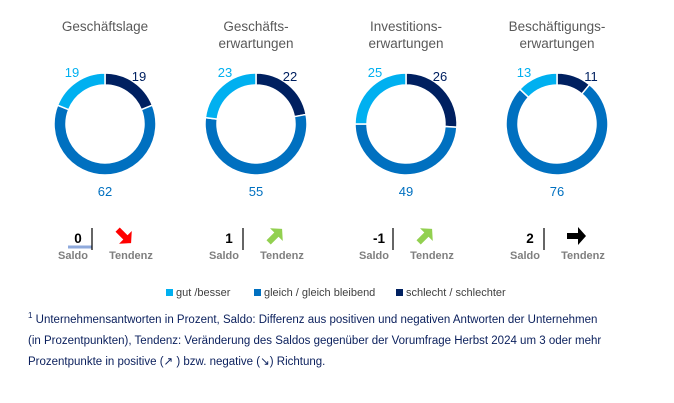 This screenshot has width=674, height=403. I want to click on value-label-gleich-4: 76, so click(557, 191).